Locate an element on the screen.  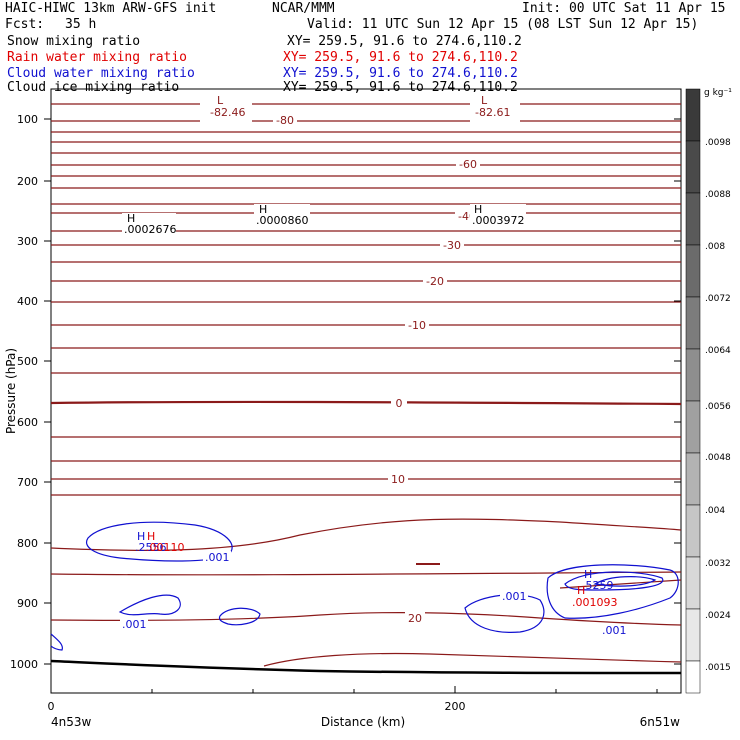
x-tick-label: 200 is located at coordinates (455, 706).